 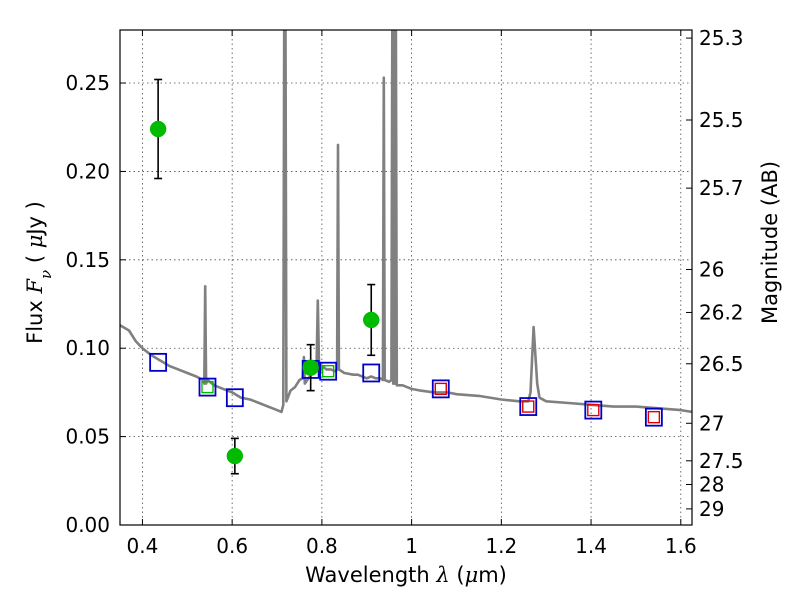 What do you see at coordinates (711, 423) in the screenshot?
I see `y2-tick-label: 27` at bounding box center [711, 423].